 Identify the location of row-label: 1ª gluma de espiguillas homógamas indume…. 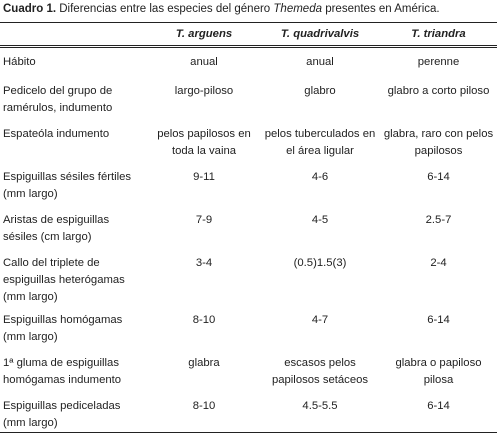
(62, 371).